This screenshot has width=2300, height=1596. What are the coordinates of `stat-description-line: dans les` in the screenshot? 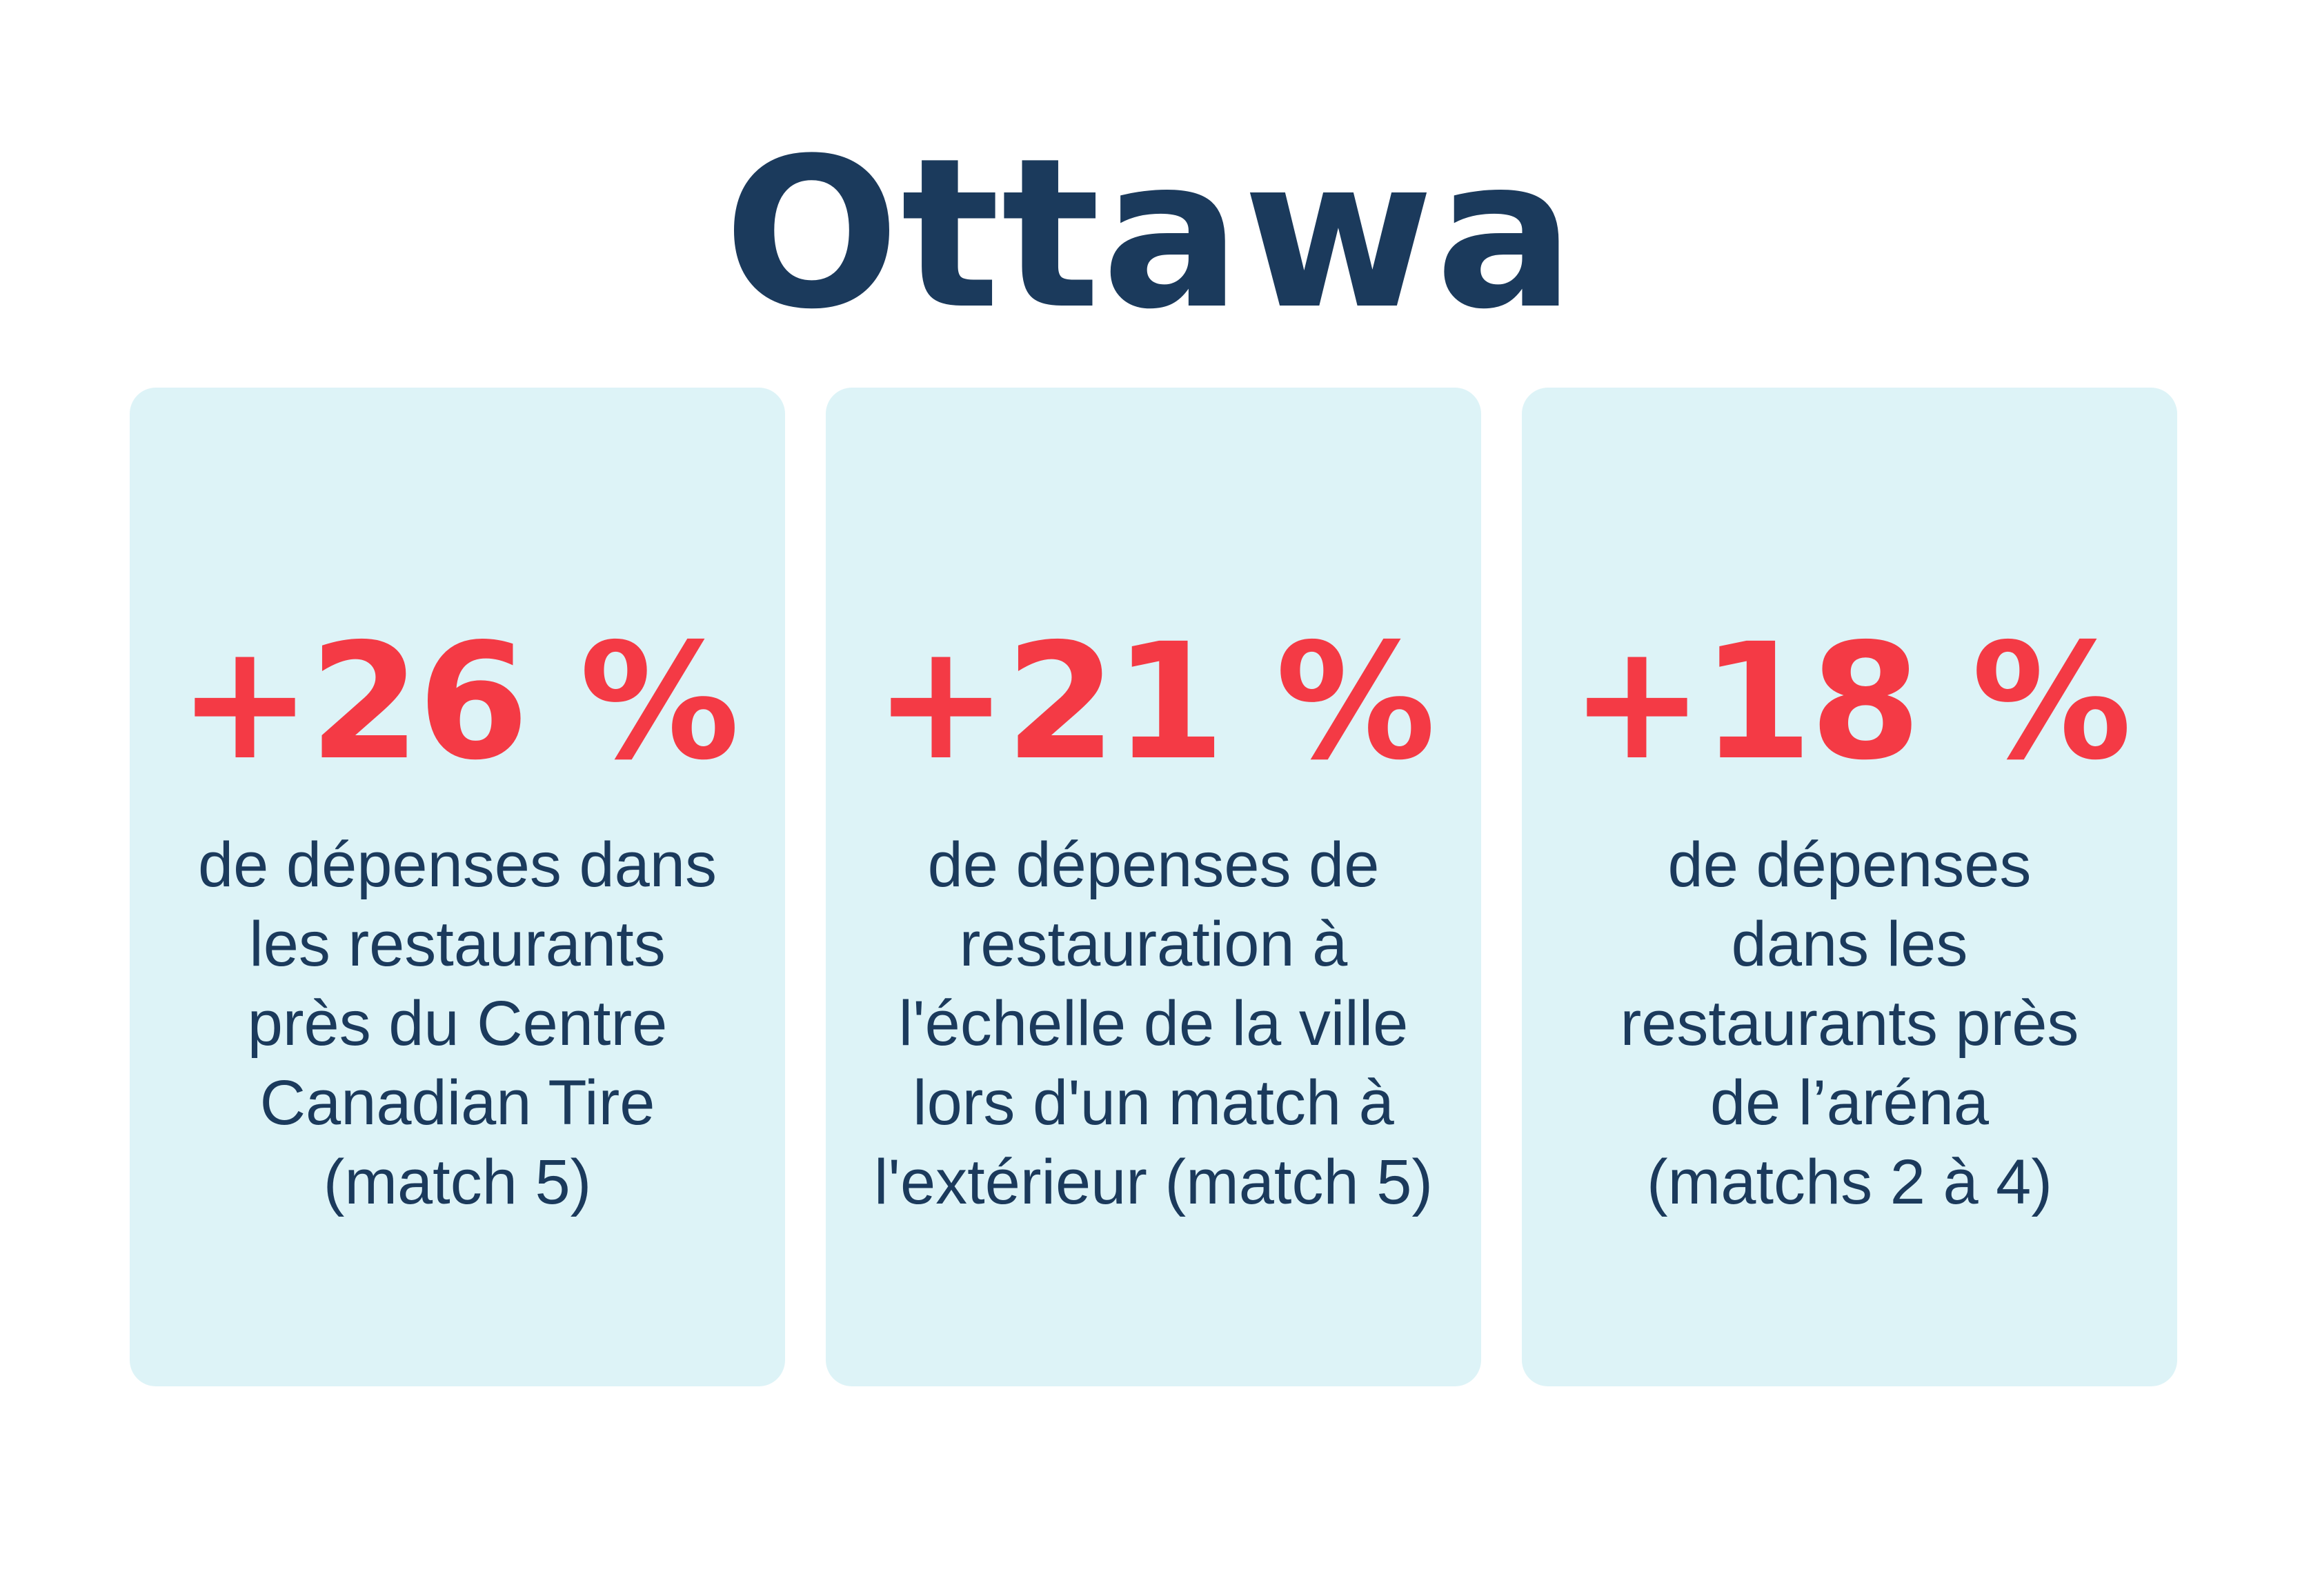 It's located at (1849, 944).